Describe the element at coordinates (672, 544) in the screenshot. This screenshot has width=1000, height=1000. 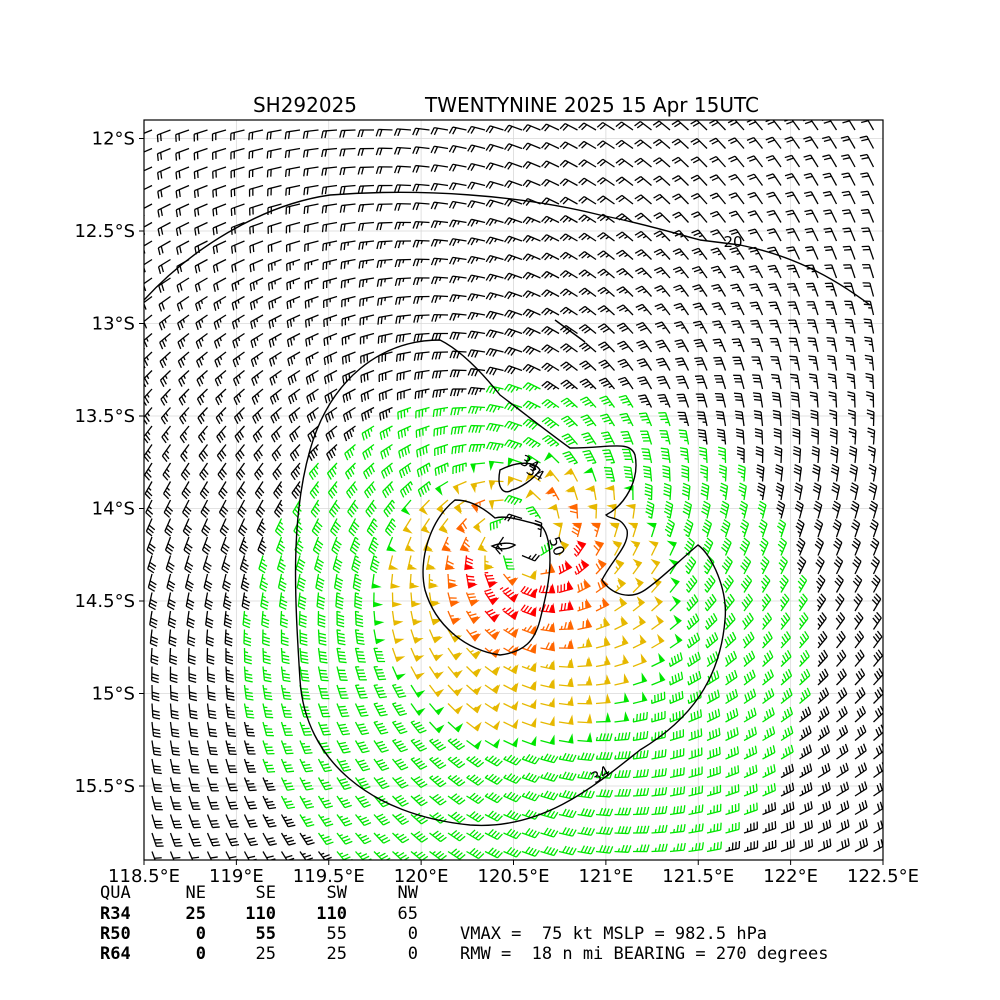
I see `barb-pennant` at that location.